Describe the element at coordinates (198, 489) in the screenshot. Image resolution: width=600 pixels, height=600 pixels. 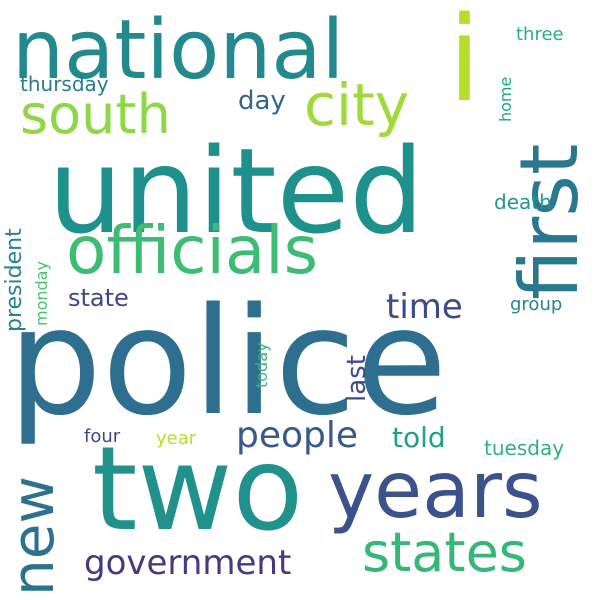
I see `word-two: two` at that location.